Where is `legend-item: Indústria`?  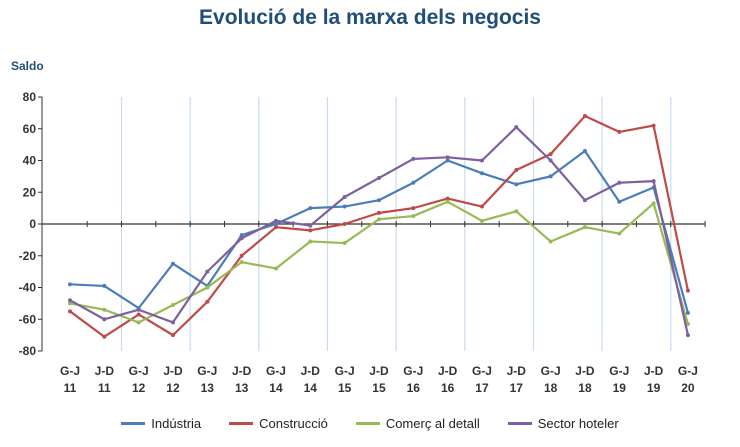
legend-item: Indústria is located at coordinates (161, 423).